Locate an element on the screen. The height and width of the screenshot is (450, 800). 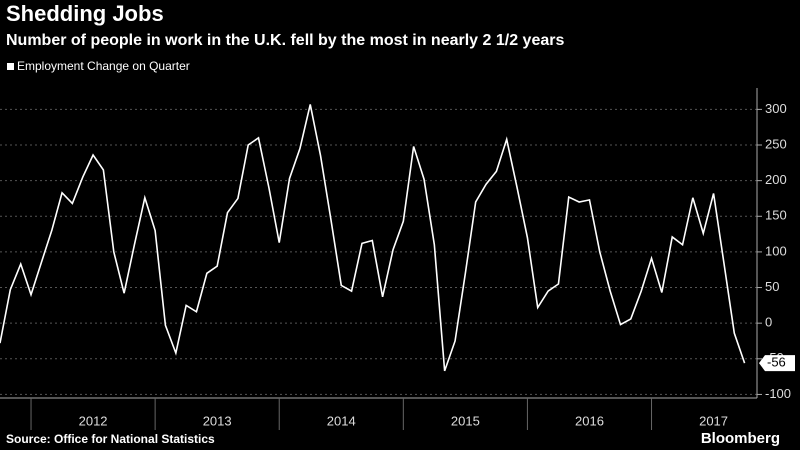
y-tick-label: 250 is located at coordinates (776, 143).